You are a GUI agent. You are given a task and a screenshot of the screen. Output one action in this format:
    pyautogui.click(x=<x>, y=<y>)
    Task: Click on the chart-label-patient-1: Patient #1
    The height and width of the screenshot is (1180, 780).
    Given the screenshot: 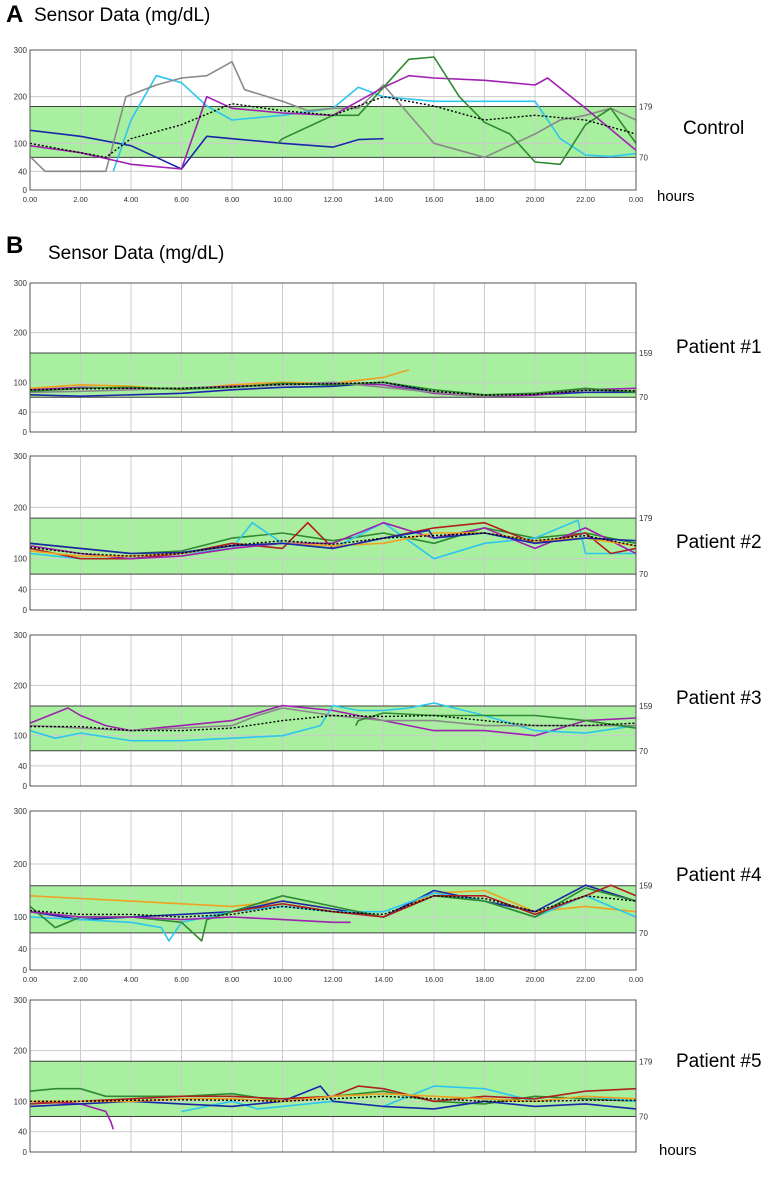 What is the action you would take?
    pyautogui.click(x=719, y=347)
    